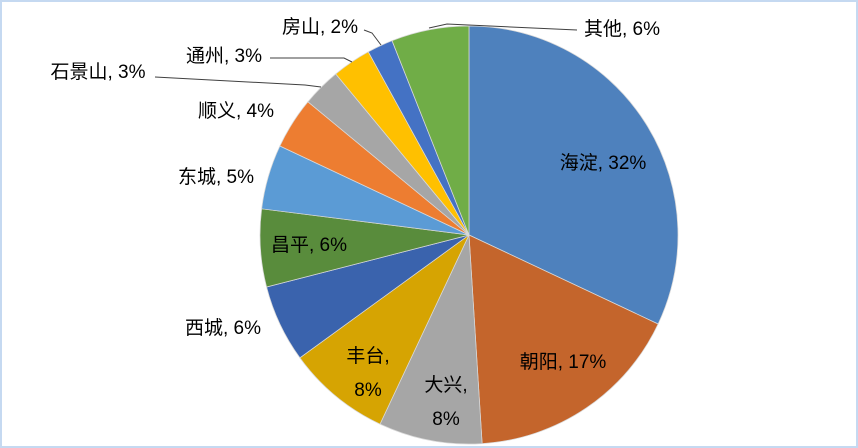  Describe the element at coordinates (216, 177) in the screenshot. I see `data-label-6: 东城, 5%` at that location.